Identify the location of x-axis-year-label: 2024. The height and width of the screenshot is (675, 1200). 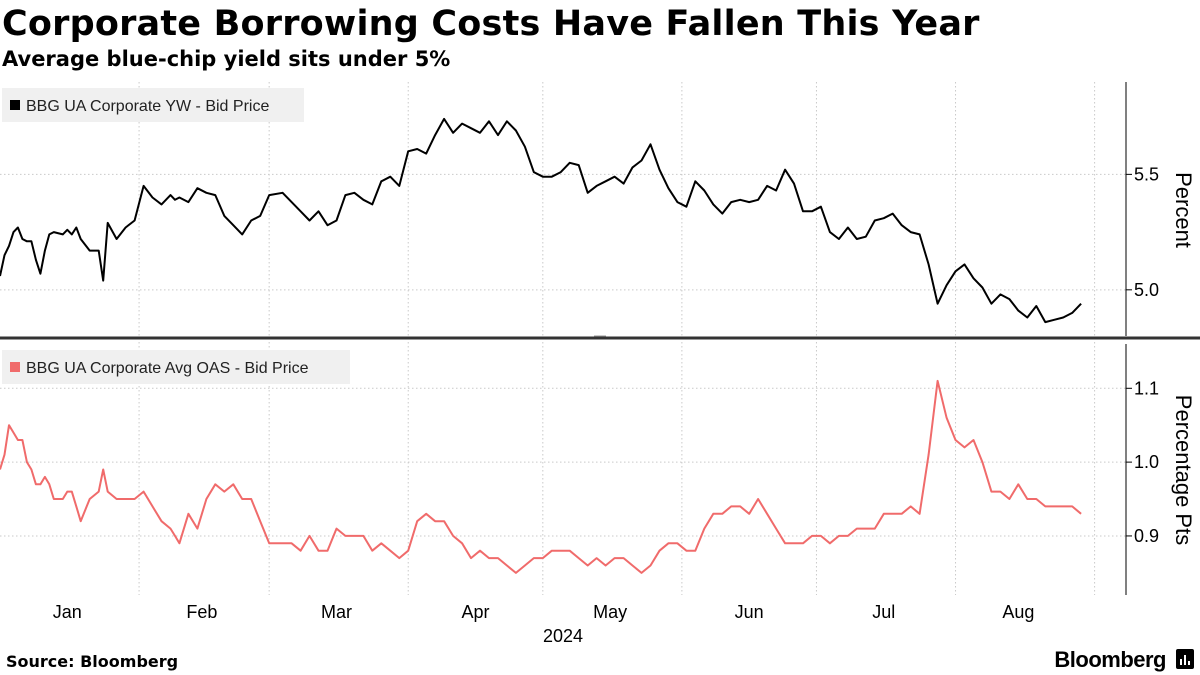
(563, 636).